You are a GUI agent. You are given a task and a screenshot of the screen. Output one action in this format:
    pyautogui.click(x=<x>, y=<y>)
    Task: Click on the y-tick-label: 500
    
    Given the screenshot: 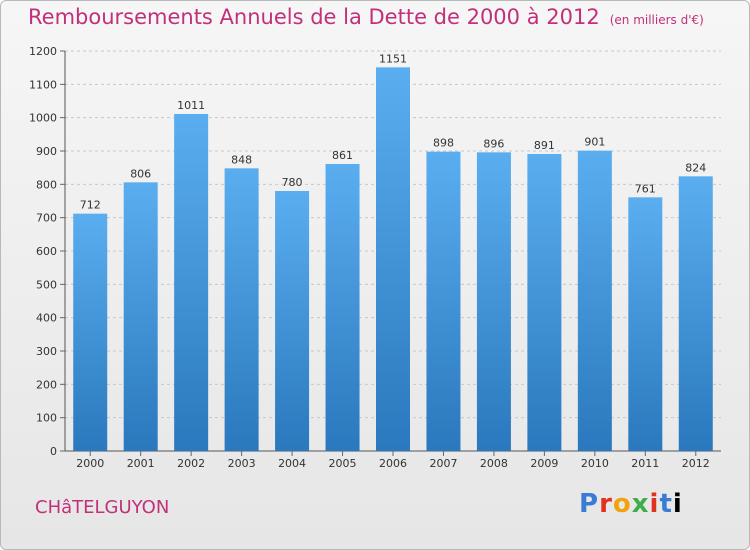 What is the action you would take?
    pyautogui.click(x=46, y=284)
    